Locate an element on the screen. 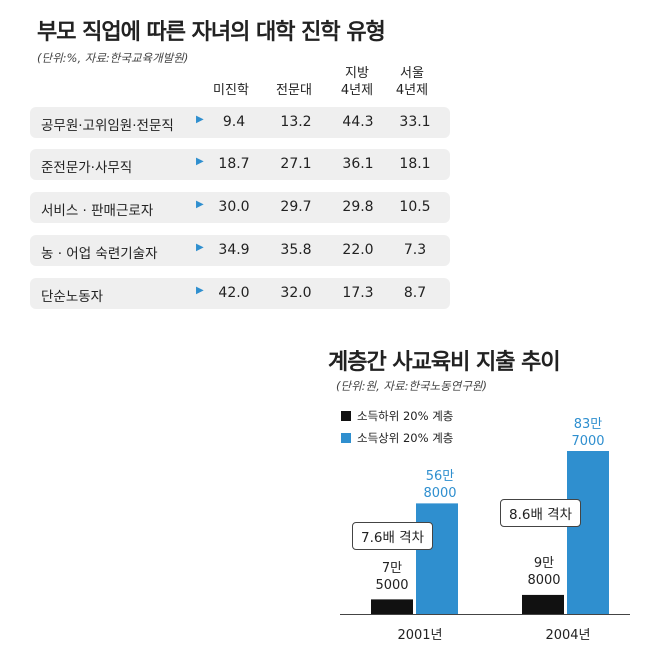 Image resolution: width=650 pixels, height=650 pixels. cell-value: 18.7 is located at coordinates (234, 164).